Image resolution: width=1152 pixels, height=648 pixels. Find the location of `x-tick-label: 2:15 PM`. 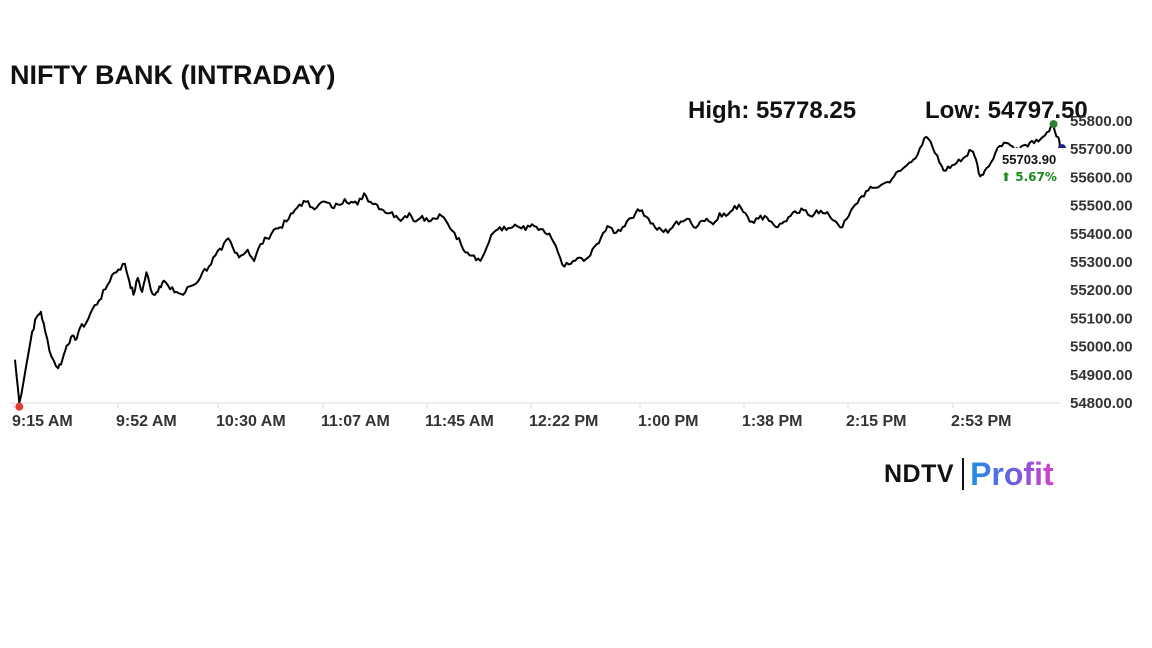

x-tick-label: 2:15 PM is located at coordinates (876, 421).